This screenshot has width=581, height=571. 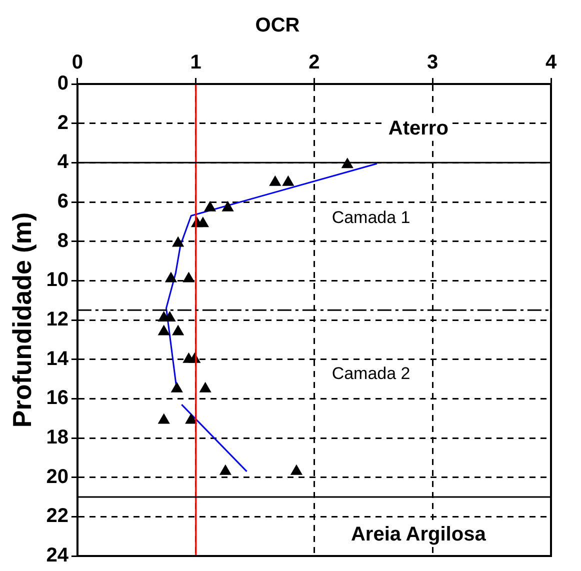 I want to click on x-tick-label: 4, so click(x=551, y=63).